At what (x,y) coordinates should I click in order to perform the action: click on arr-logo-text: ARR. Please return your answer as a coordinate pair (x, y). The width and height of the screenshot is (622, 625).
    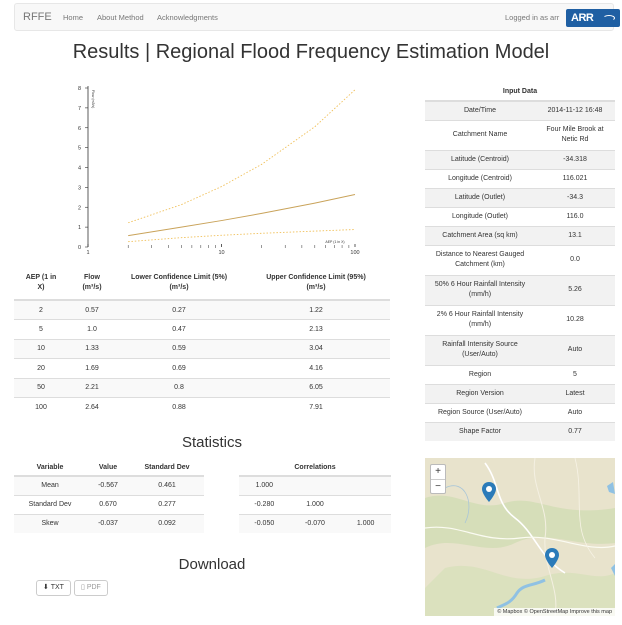
    Looking at the image, I should click on (582, 18).